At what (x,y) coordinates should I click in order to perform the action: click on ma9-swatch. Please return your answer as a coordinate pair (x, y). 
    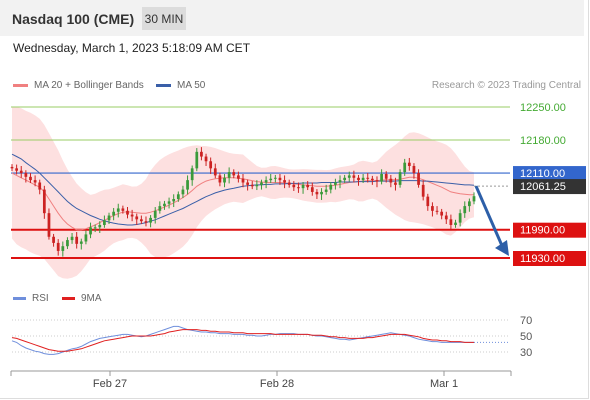
    Looking at the image, I should click on (68, 298).